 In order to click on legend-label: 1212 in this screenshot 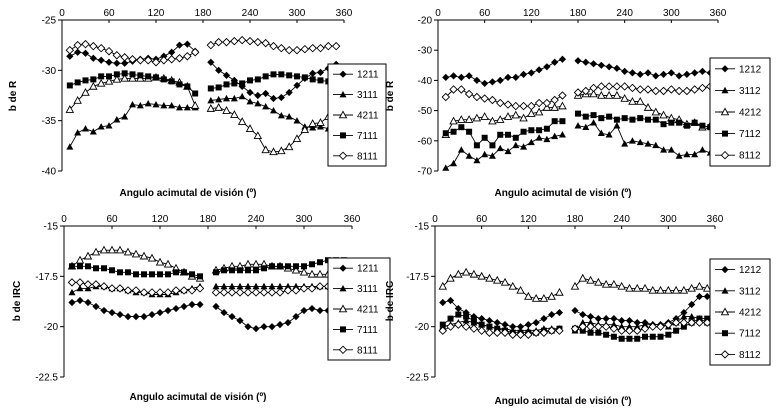, I will do `click(750, 270)`.